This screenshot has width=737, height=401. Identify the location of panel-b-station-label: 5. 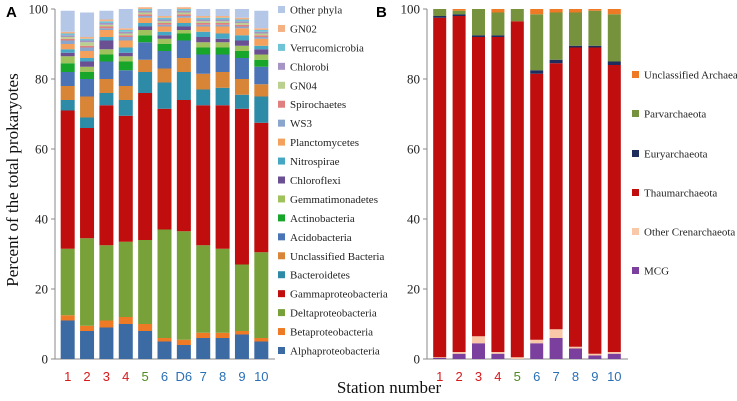
(517, 376).